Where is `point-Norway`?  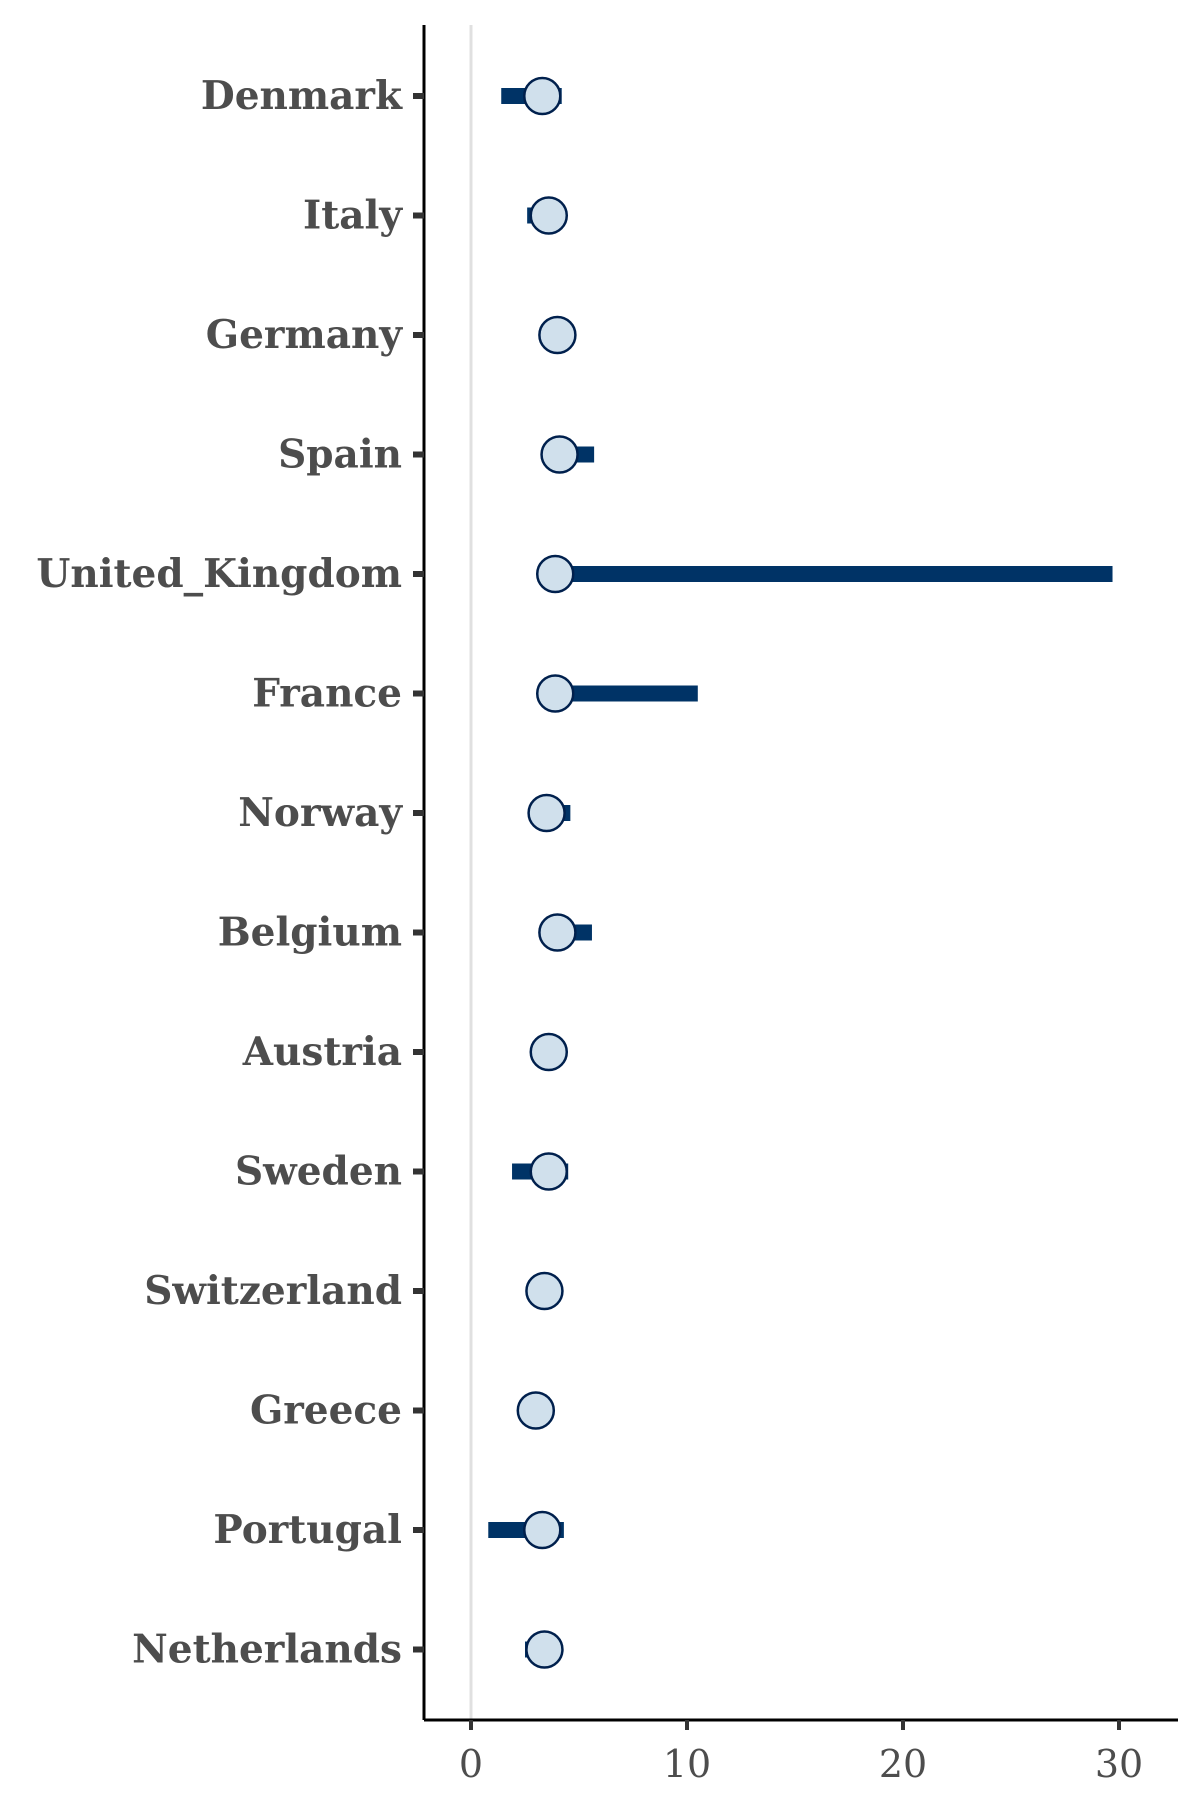 point-Norway is located at coordinates (546, 813).